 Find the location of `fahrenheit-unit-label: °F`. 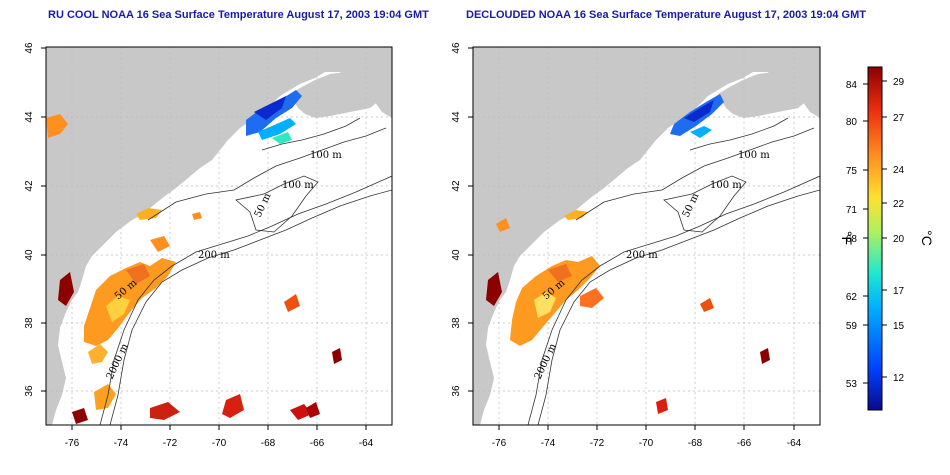

fahrenheit-unit-label: °F is located at coordinates (847, 238).